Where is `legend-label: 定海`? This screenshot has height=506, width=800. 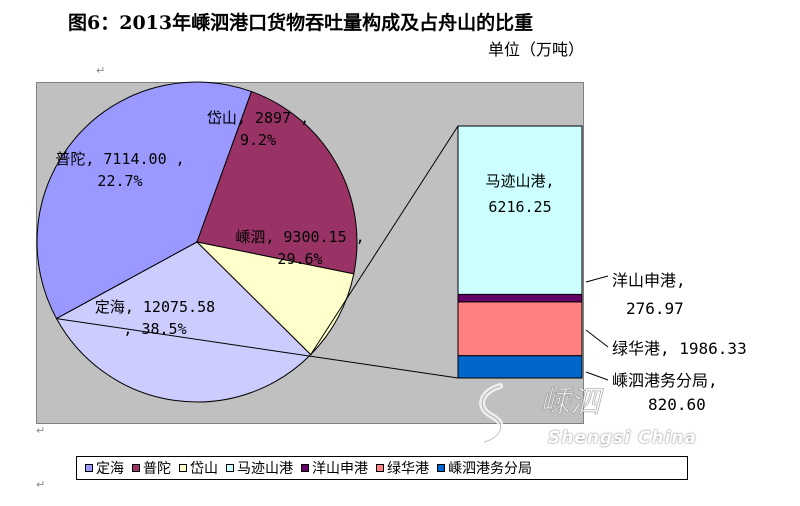
legend-label: 定海 is located at coordinates (110, 469).